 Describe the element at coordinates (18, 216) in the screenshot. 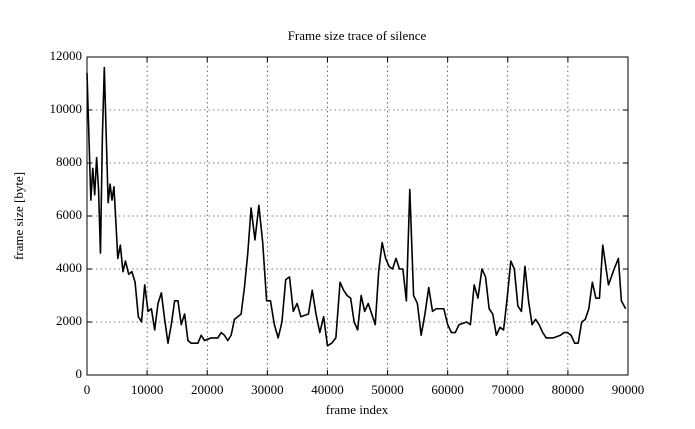

I see `y-axis-label: frame size [byte]` at that location.